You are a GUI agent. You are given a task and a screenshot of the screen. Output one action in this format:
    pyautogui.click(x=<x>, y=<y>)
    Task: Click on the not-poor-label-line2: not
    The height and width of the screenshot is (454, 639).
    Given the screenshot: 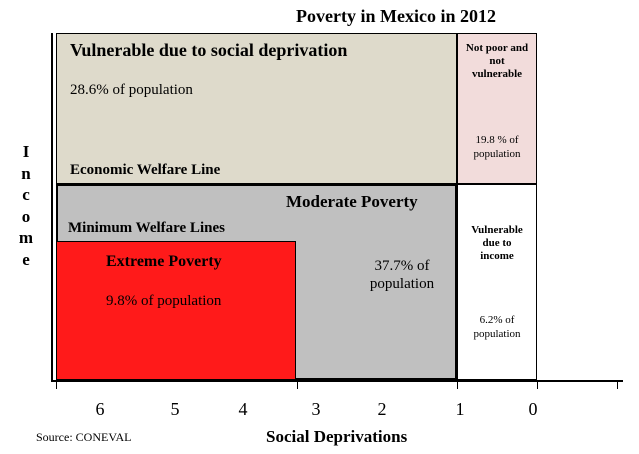 What is the action you would take?
    pyautogui.click(x=497, y=61)
    